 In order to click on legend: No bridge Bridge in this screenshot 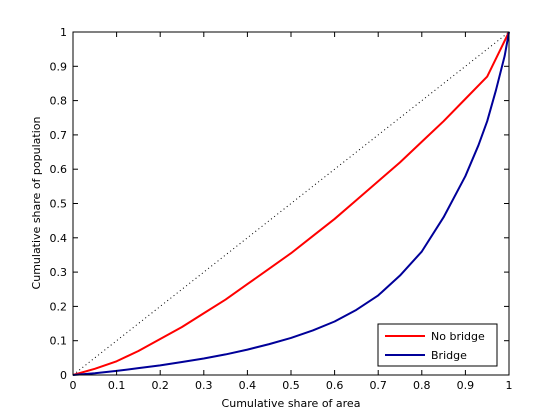, I will do `click(437, 345)`.